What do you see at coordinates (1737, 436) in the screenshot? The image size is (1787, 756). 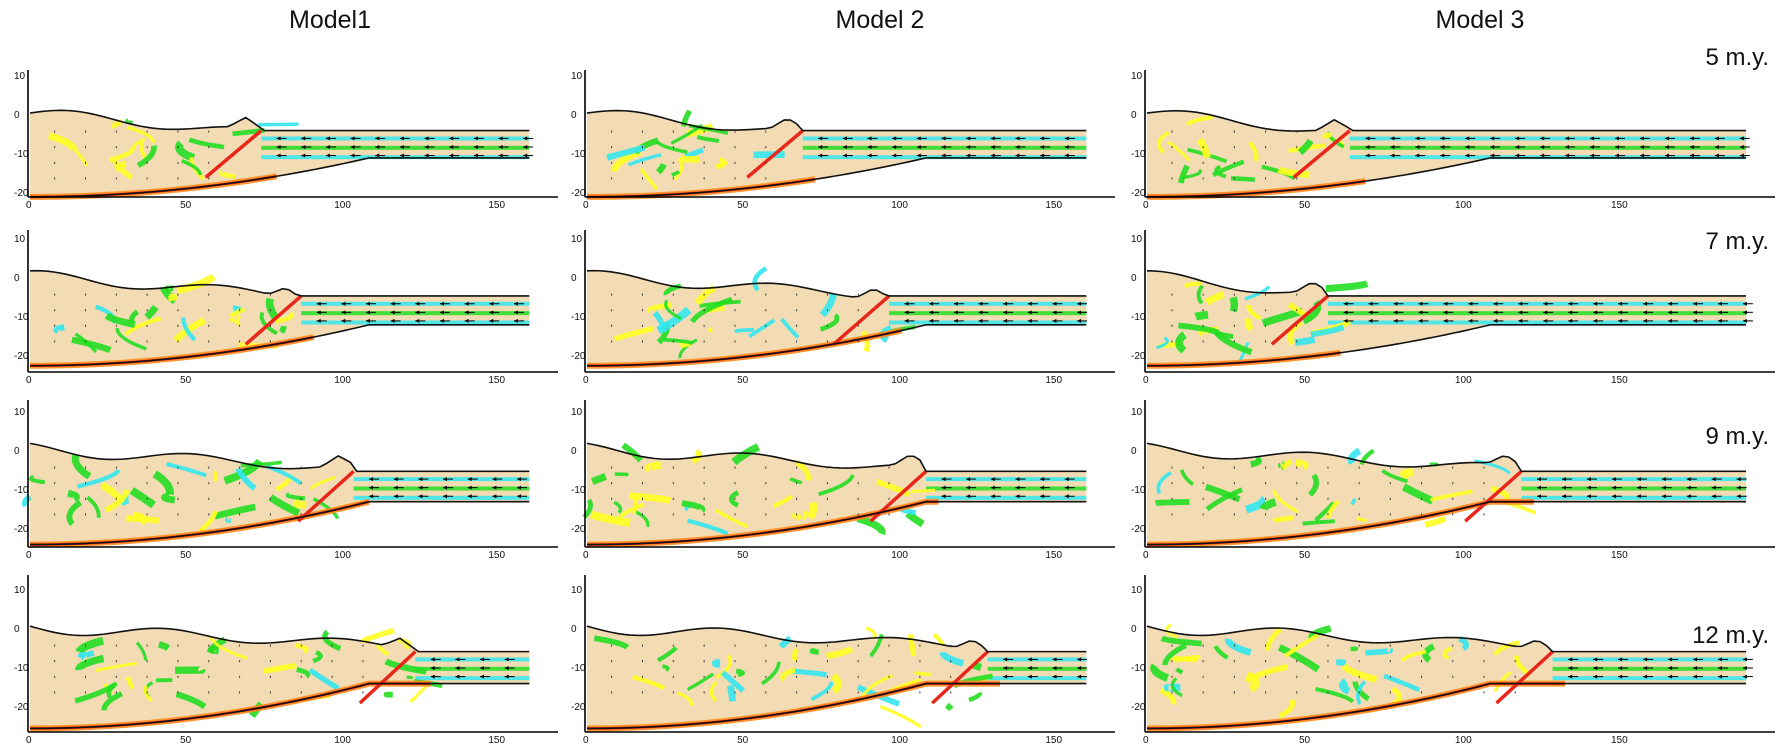 I see `time-label-9my: 9 m.y.` at bounding box center [1737, 436].